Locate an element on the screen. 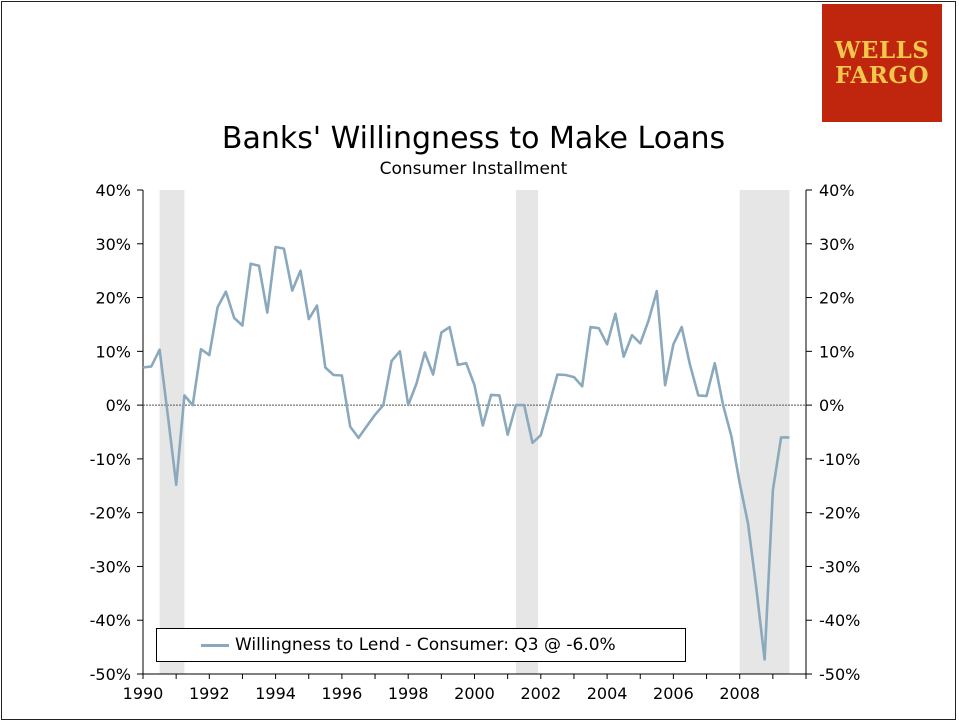 The width and height of the screenshot is (959, 723). y-tick-label-right: -40% is located at coordinates (839, 620).